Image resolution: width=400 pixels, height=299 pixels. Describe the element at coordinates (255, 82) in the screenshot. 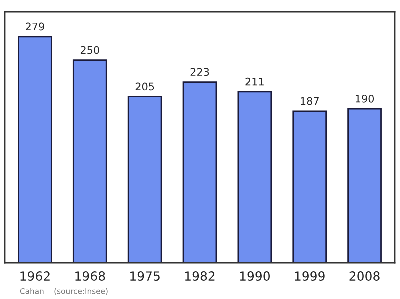

I see `data-label: 211` at that location.